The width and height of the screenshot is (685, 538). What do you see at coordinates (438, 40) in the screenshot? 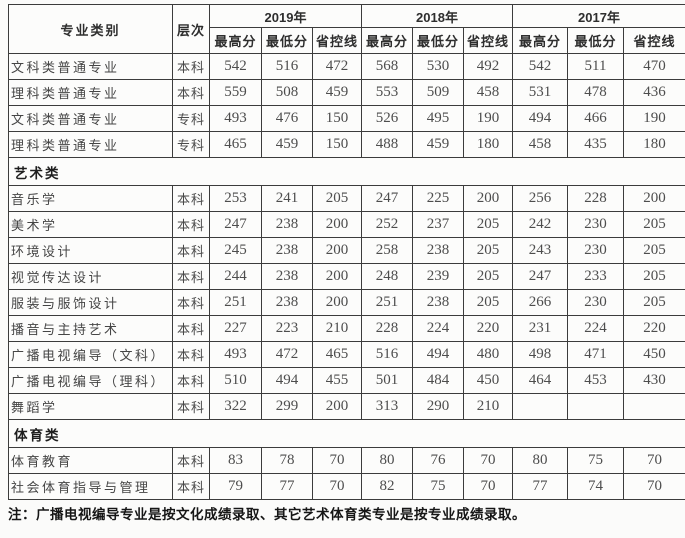
I see `column-header-min-2018: 最低分` at bounding box center [438, 40].